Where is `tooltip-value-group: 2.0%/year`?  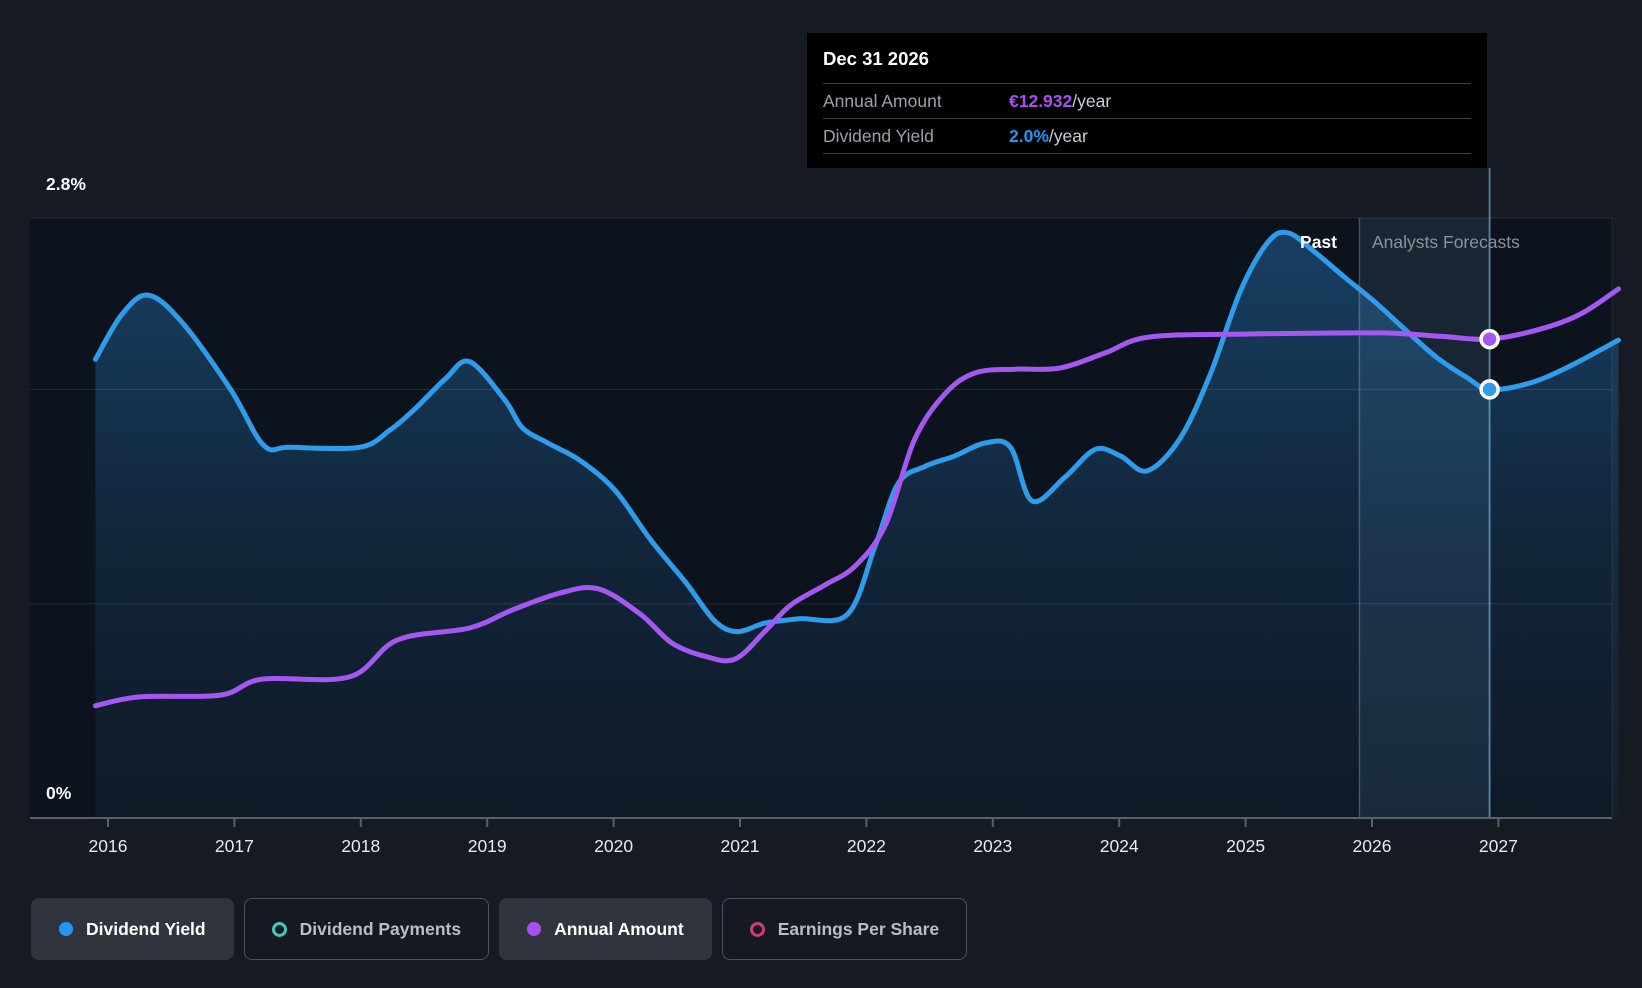
tooltip-value-group: 2.0%/year is located at coordinates (1048, 136).